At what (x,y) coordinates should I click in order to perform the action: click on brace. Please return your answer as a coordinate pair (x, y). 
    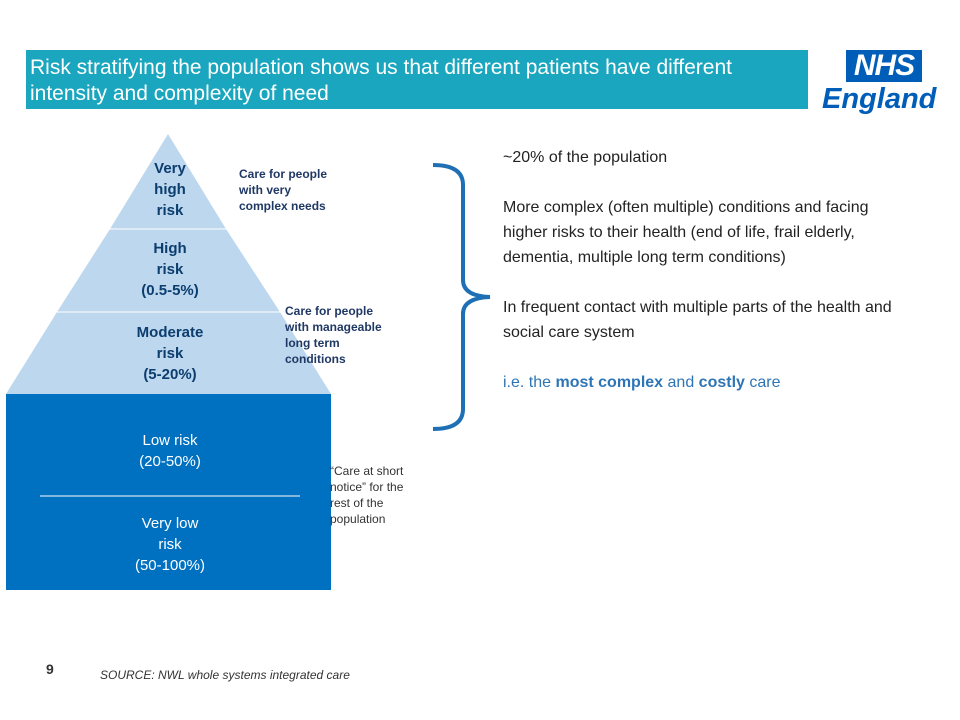
    Looking at the image, I should click on (461, 297).